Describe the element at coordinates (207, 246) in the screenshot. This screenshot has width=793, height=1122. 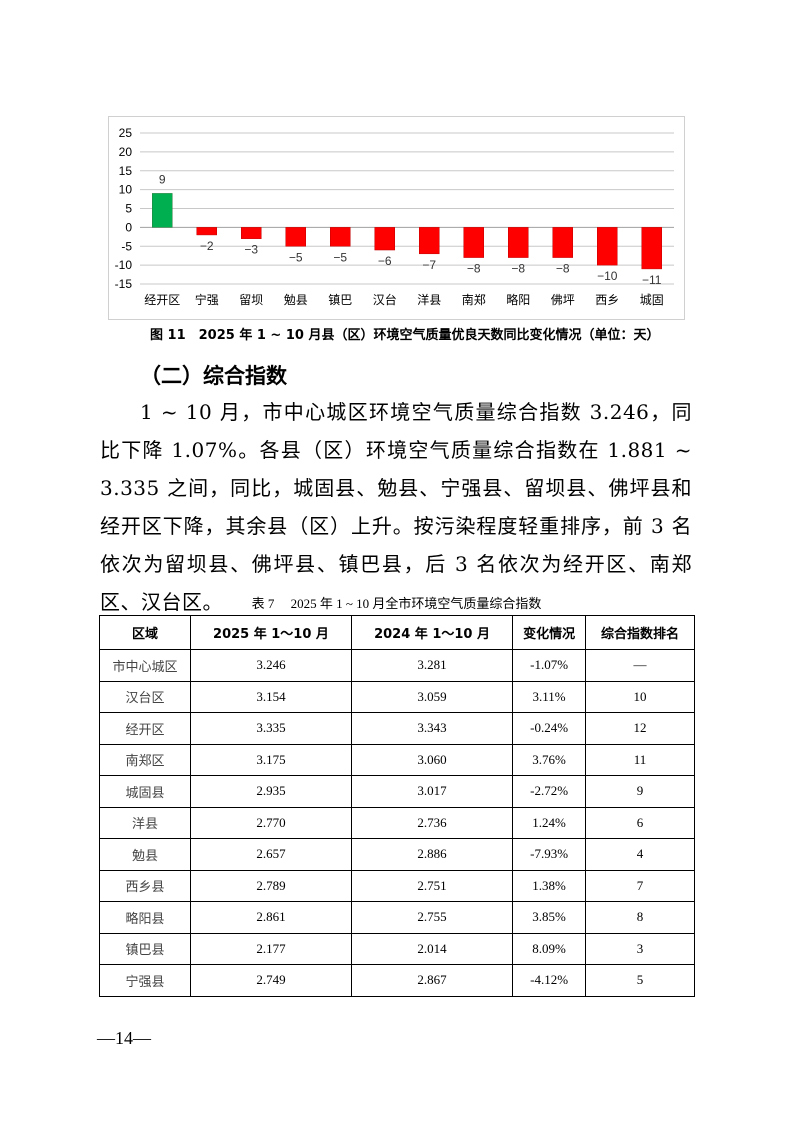
I see `data-label: −2` at that location.